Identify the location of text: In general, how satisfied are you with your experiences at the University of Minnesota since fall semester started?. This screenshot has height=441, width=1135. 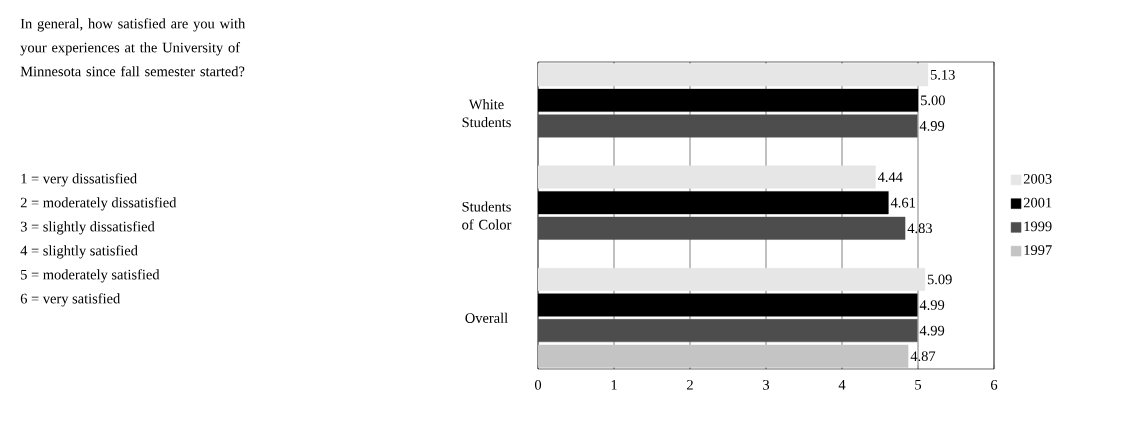
(133, 47).